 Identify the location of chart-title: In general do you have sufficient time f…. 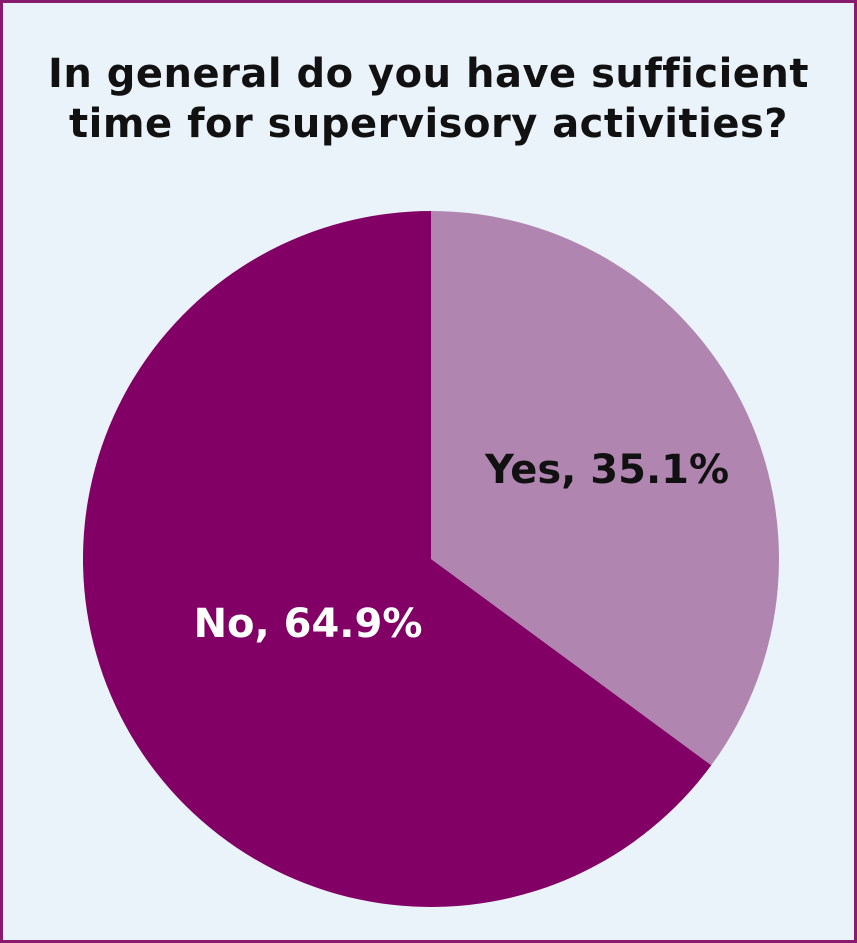
(428, 99).